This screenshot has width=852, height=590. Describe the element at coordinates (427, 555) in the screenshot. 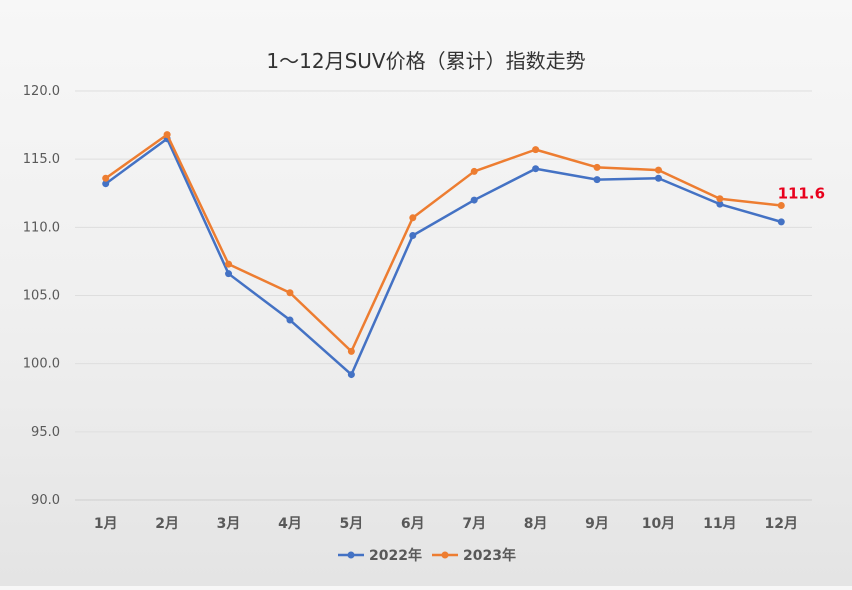

I see `legend: 2022年 2023年` at that location.